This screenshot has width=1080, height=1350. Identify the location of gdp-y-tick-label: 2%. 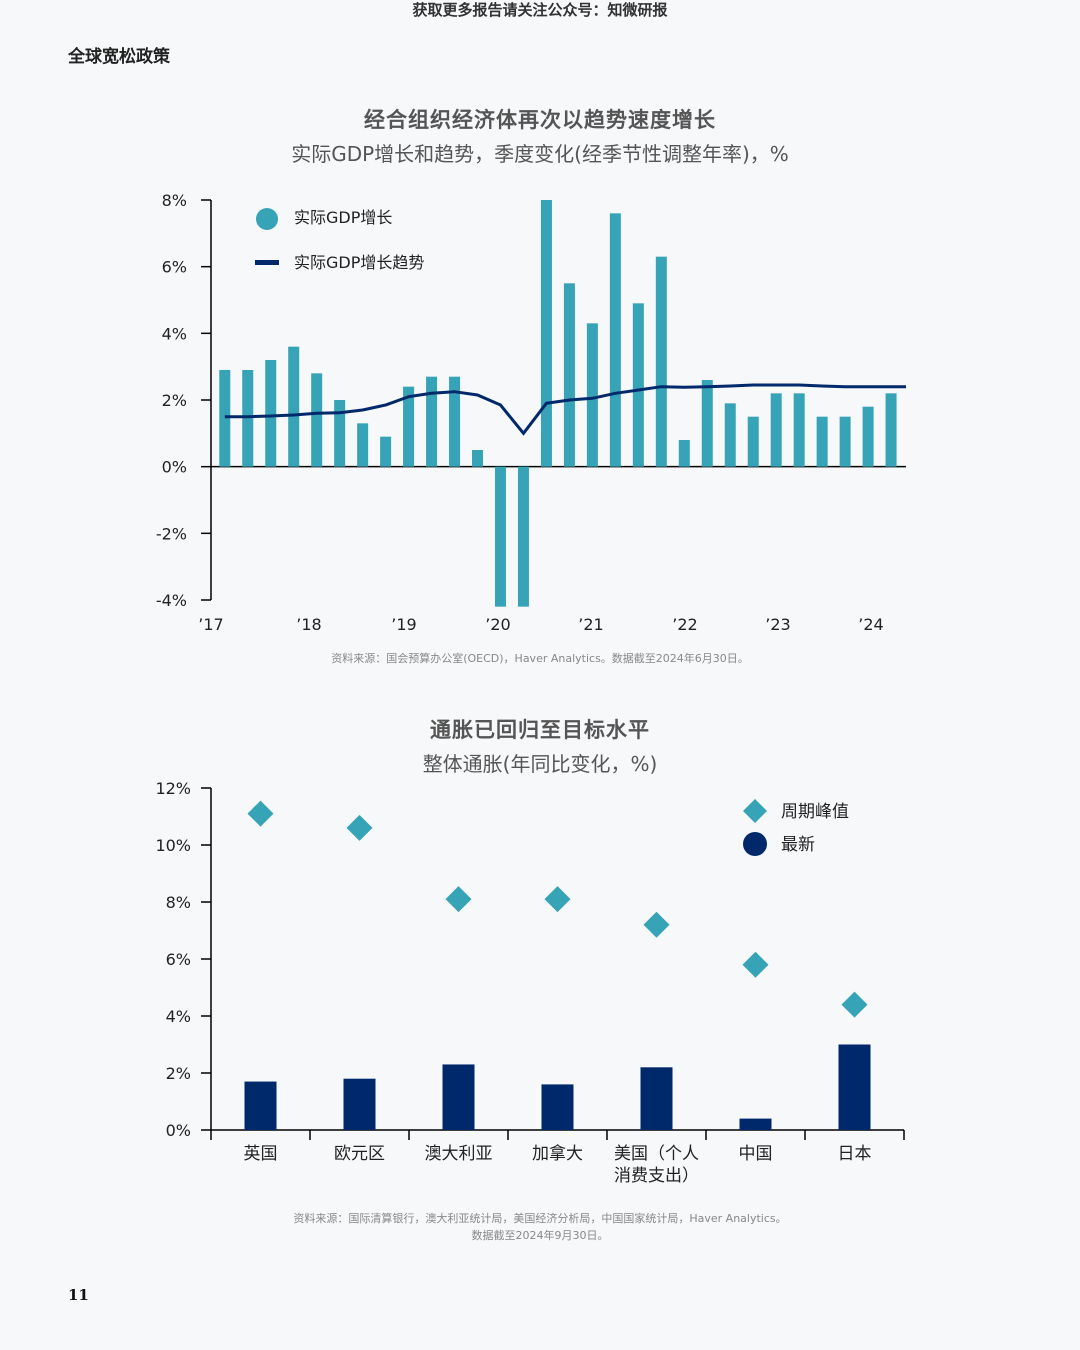
(174, 400).